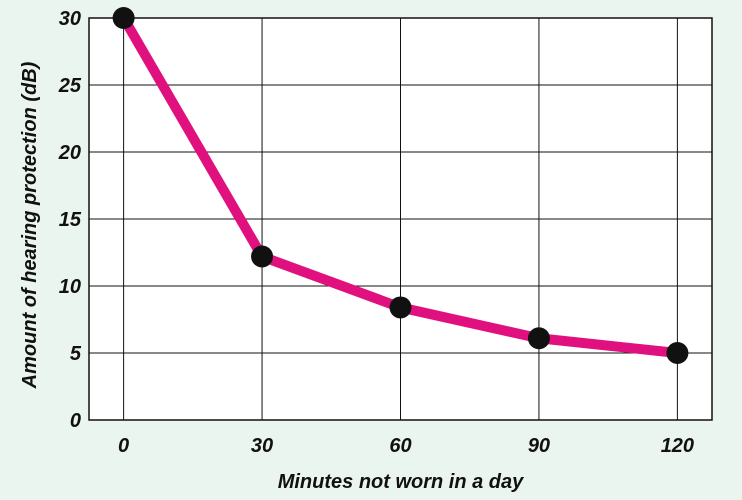 The height and width of the screenshot is (500, 742). What do you see at coordinates (69, 153) in the screenshot?
I see `y-tick-label: 20` at bounding box center [69, 153].